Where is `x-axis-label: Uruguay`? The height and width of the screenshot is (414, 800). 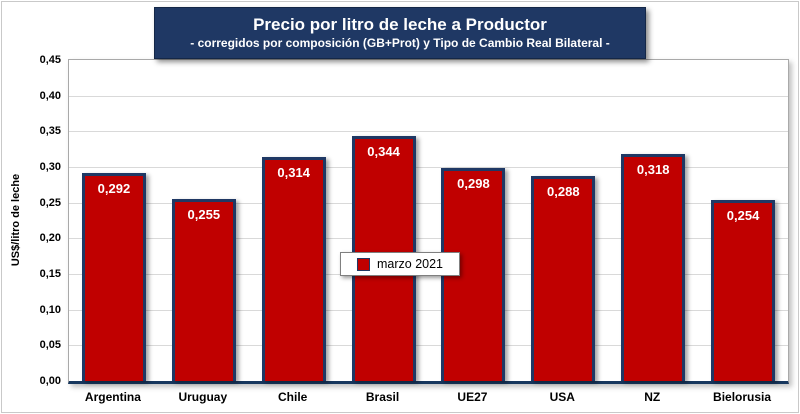
x-axis-label: Uruguay is located at coordinates (203, 397).